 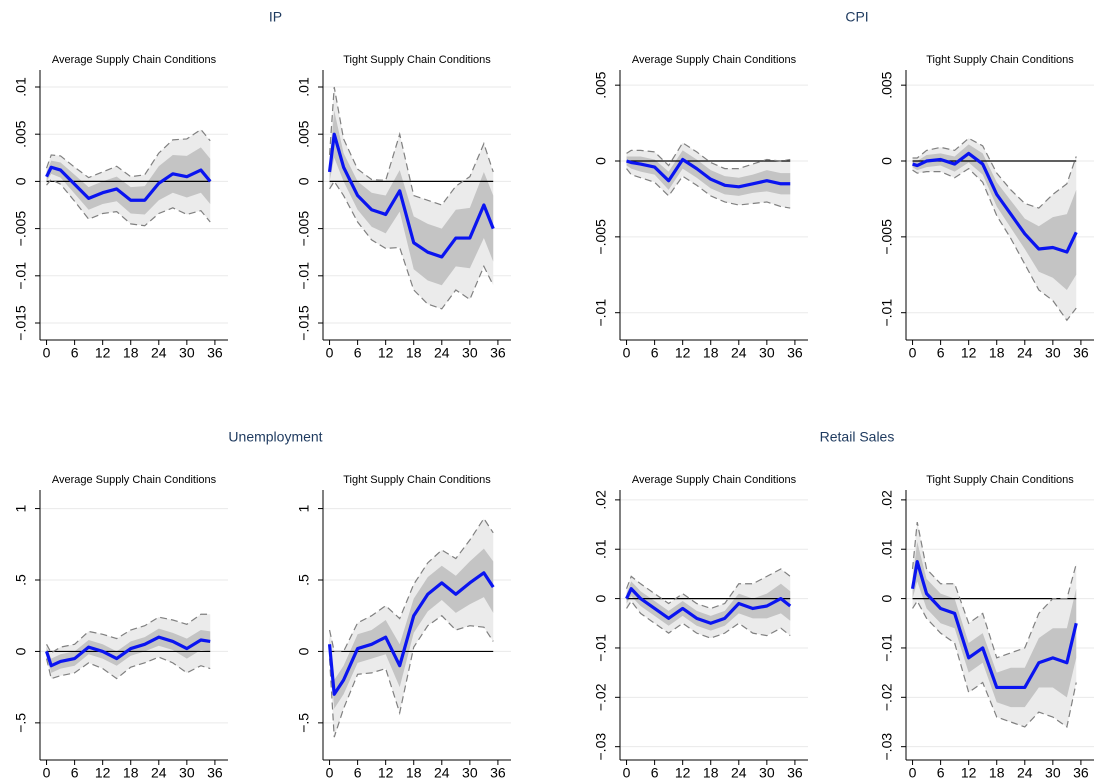 I want to click on group-title: CPI, so click(x=856, y=17).